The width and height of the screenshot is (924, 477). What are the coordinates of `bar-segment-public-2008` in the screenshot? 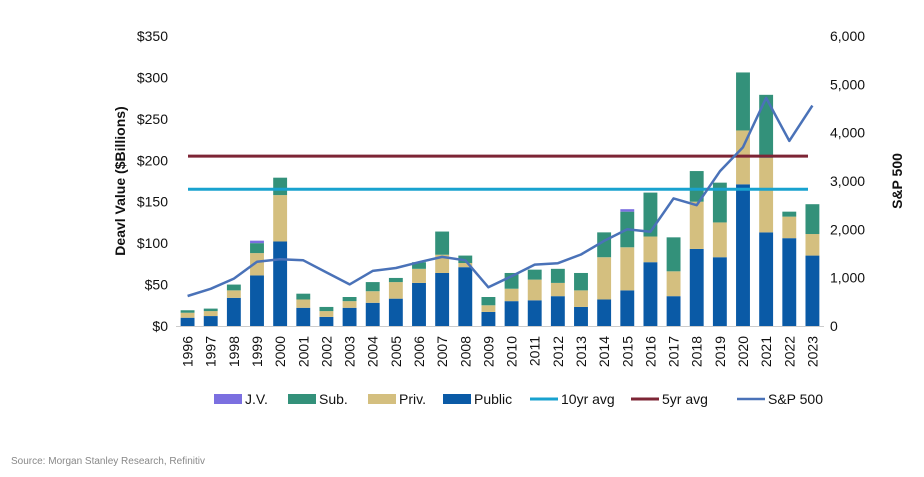 It's located at (465, 296).